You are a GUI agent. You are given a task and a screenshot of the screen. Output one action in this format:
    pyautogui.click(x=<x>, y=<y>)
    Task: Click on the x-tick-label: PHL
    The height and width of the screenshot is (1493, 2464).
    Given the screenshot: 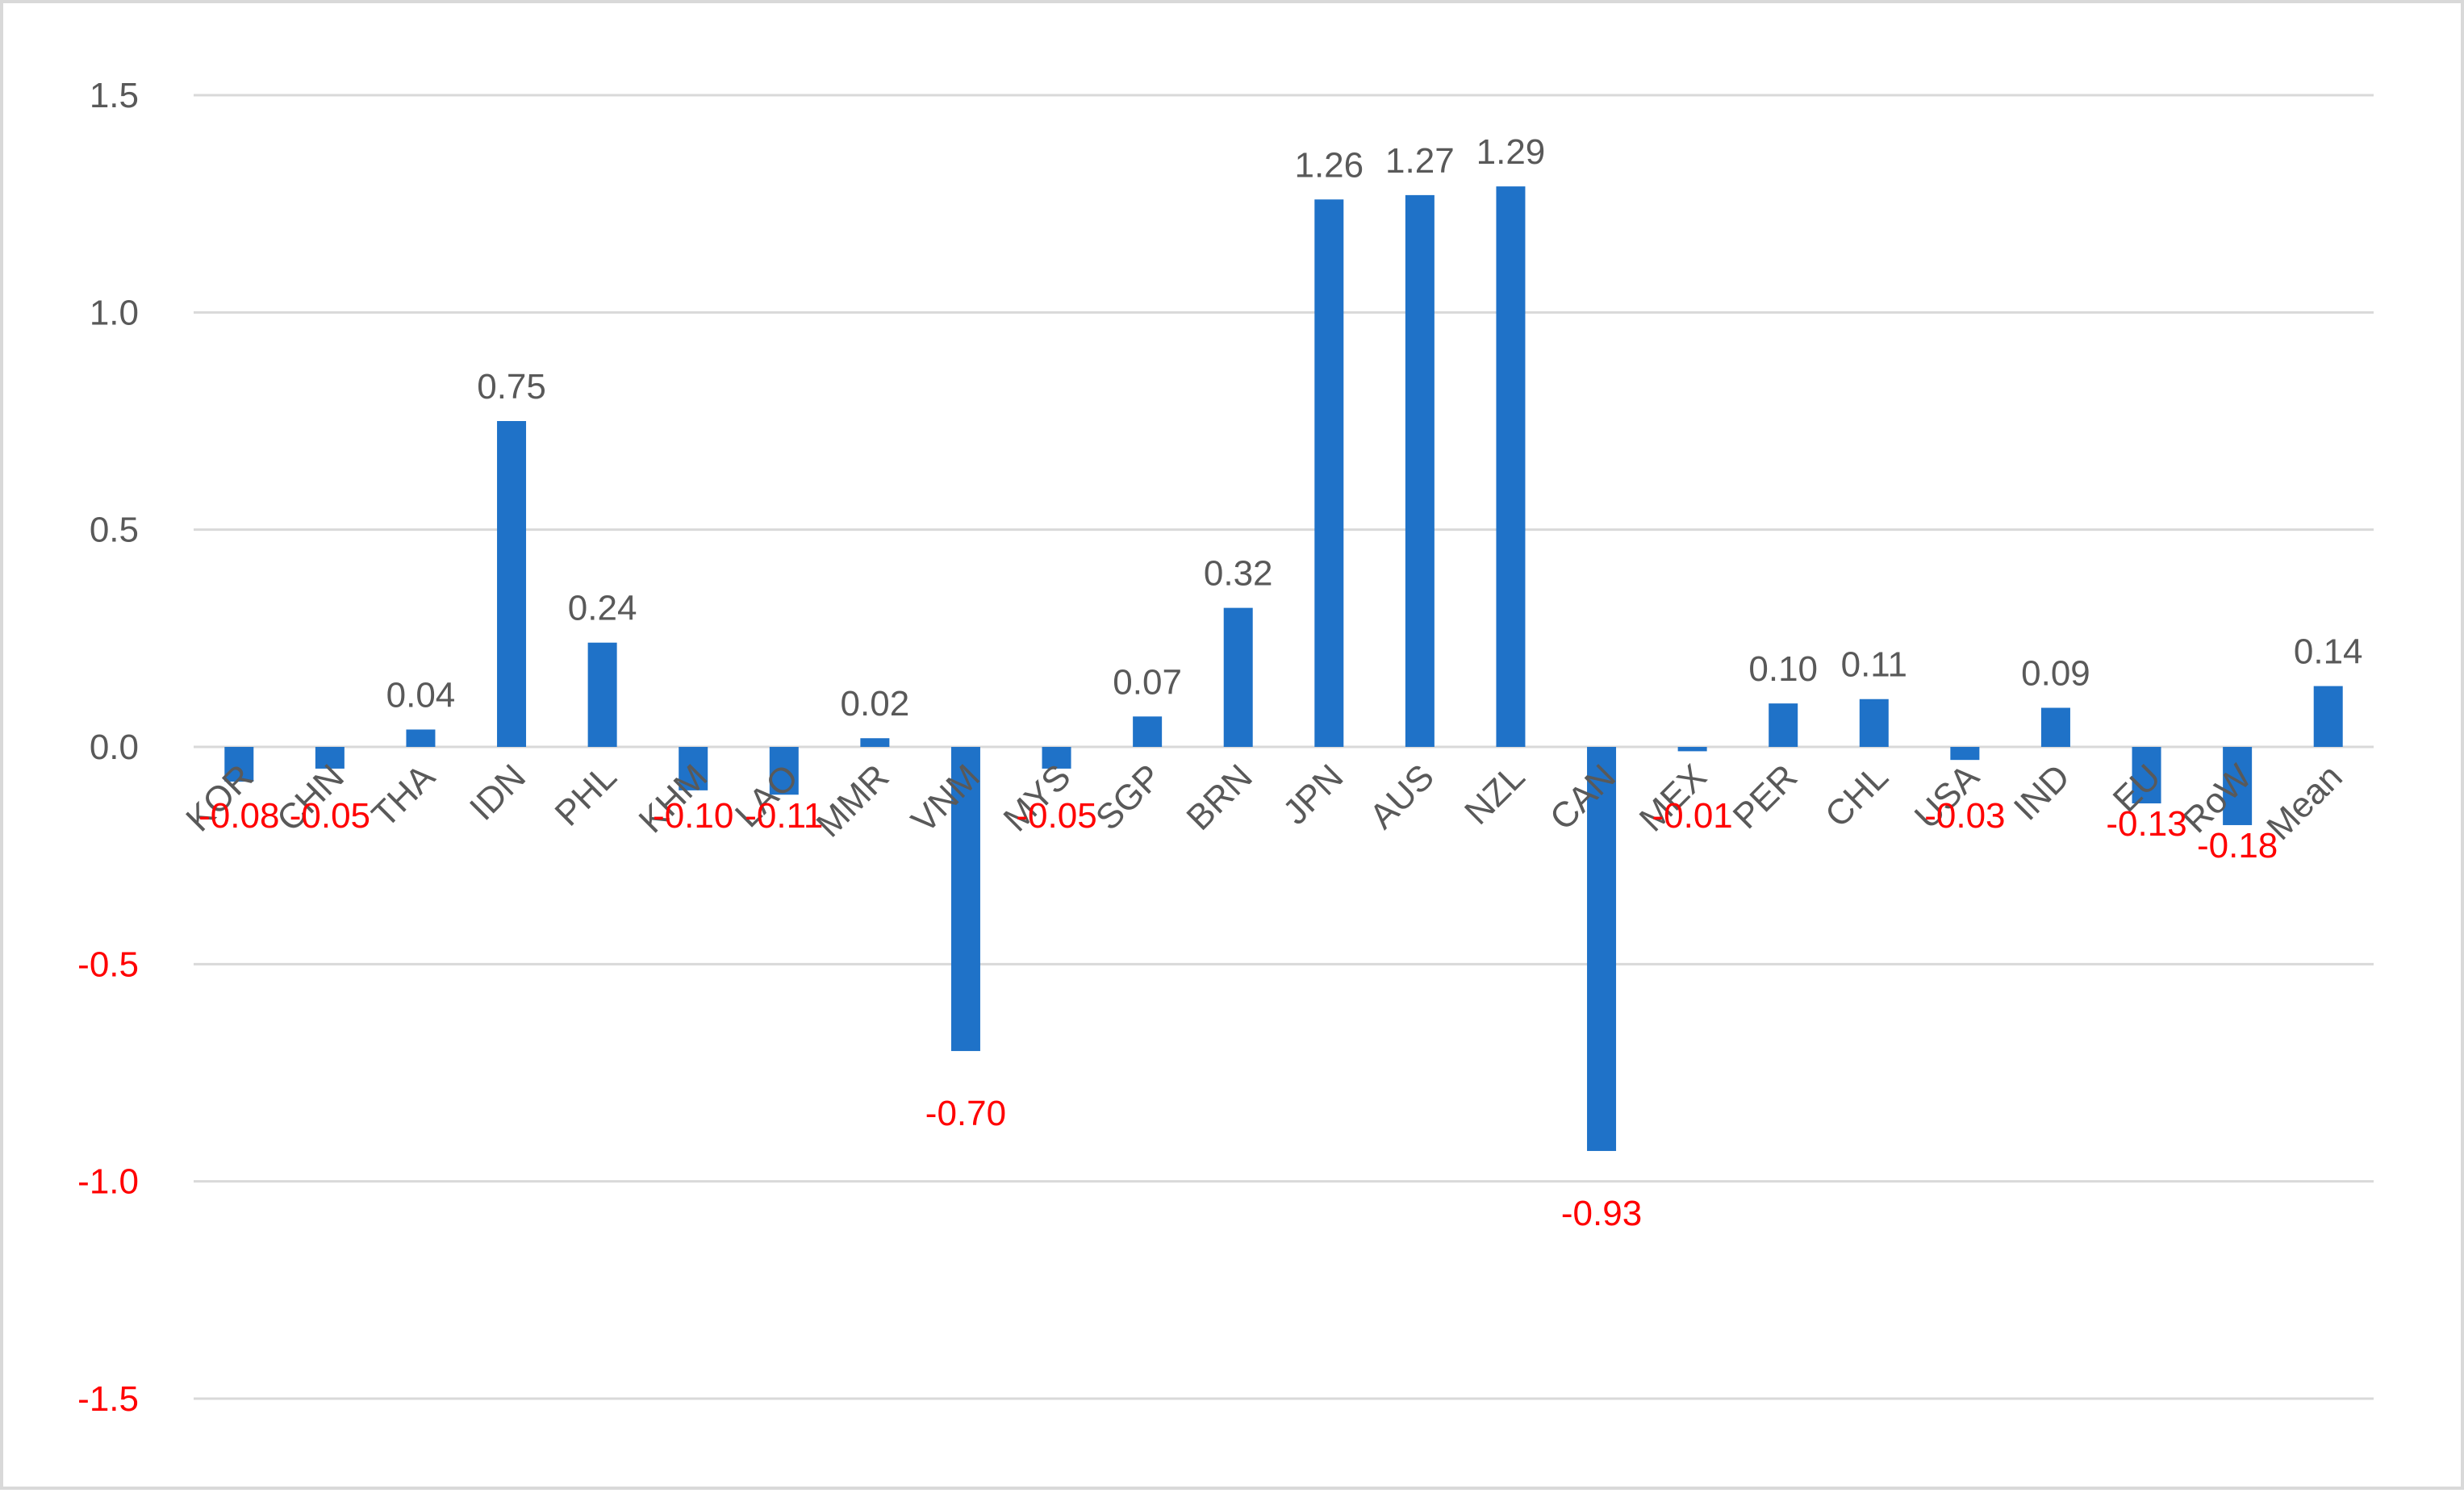 What is the action you would take?
    pyautogui.click(x=586, y=795)
    